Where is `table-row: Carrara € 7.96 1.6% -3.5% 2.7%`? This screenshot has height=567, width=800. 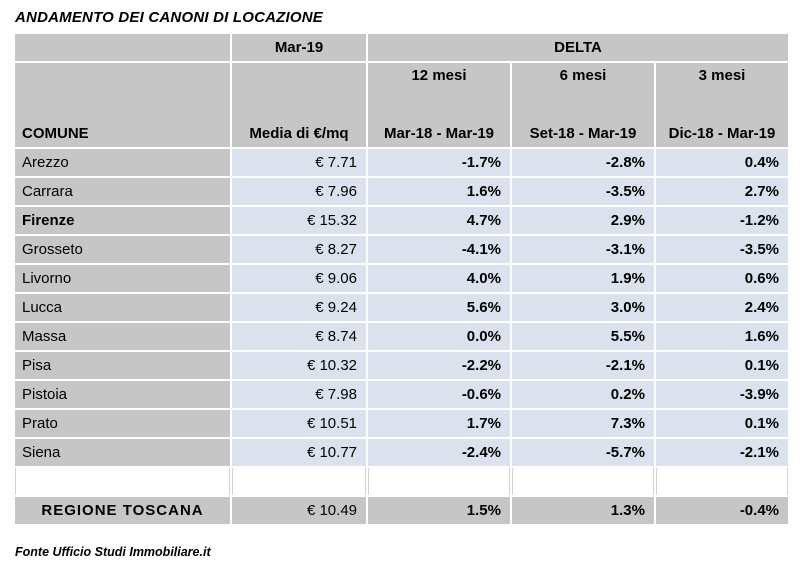 table-row: Carrara € 7.96 1.6% -3.5% 2.7% is located at coordinates (401, 191).